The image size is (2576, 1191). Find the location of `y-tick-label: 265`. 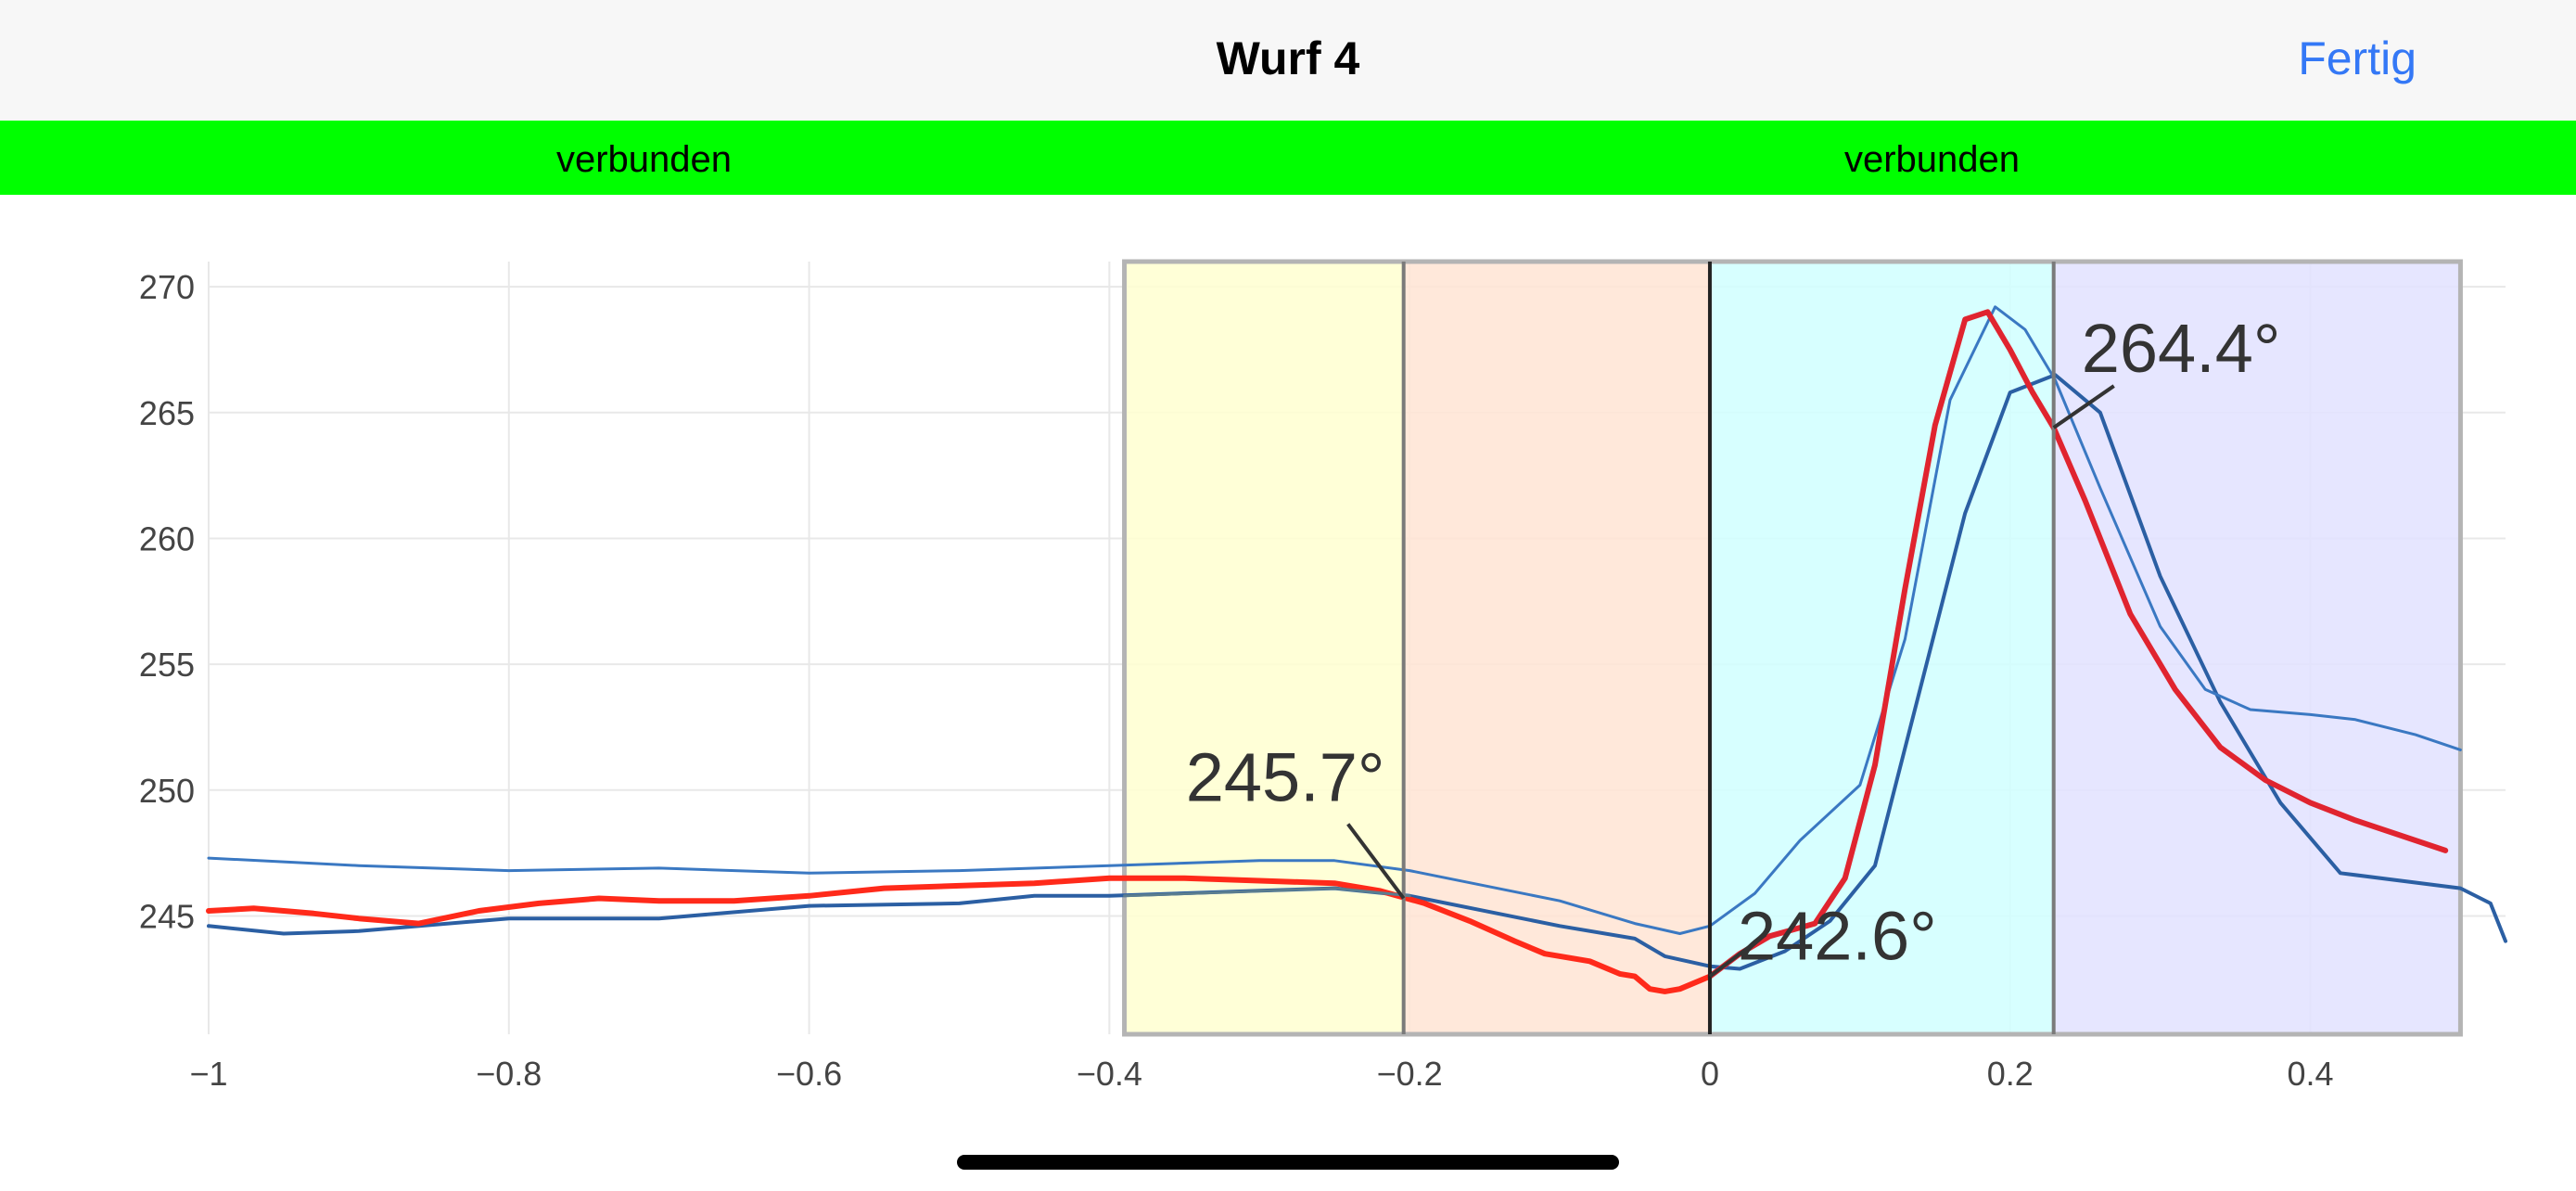

y-tick-label: 265 is located at coordinates (167, 413).